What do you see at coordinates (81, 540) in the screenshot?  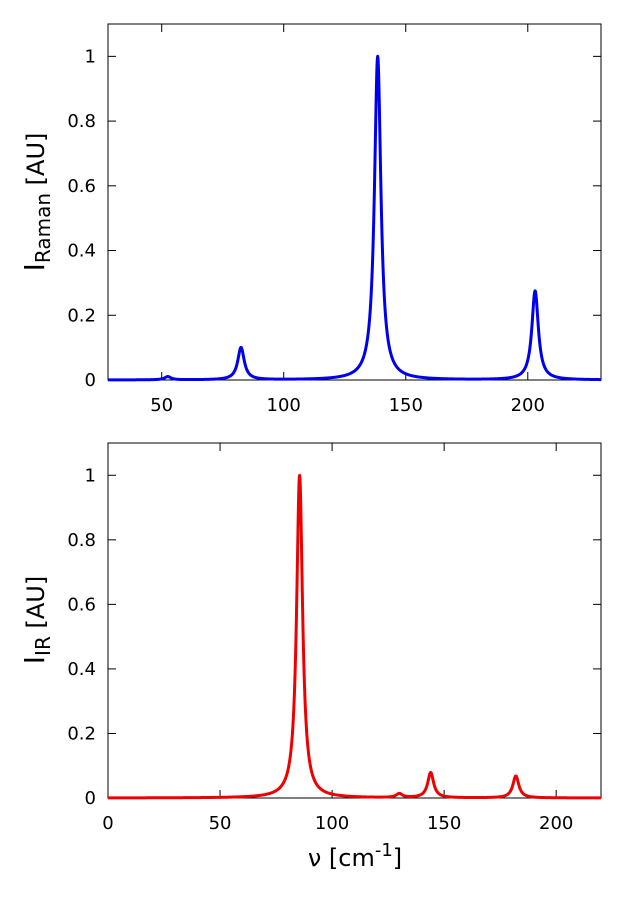 I see `ir-y-tick-label: 0.8` at bounding box center [81, 540].